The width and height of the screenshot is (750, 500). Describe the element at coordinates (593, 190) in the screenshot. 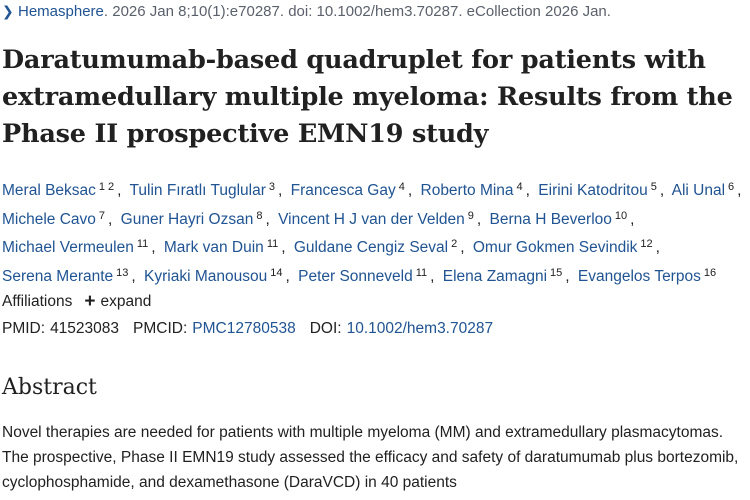

I see `author-name-link: Eirini Katodritou` at that location.